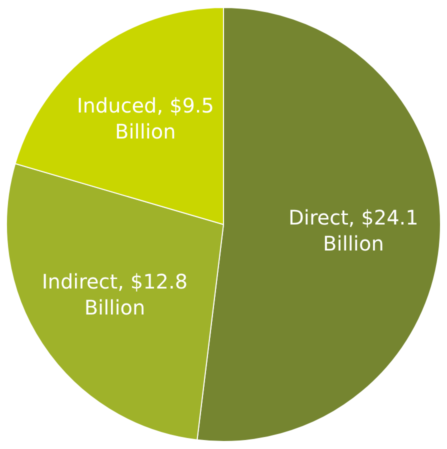 Image resolution: width=447 pixels, height=449 pixels. Describe the element at coordinates (145, 119) in the screenshot. I see `slice-label: Induced, $9.5 Billion` at that location.